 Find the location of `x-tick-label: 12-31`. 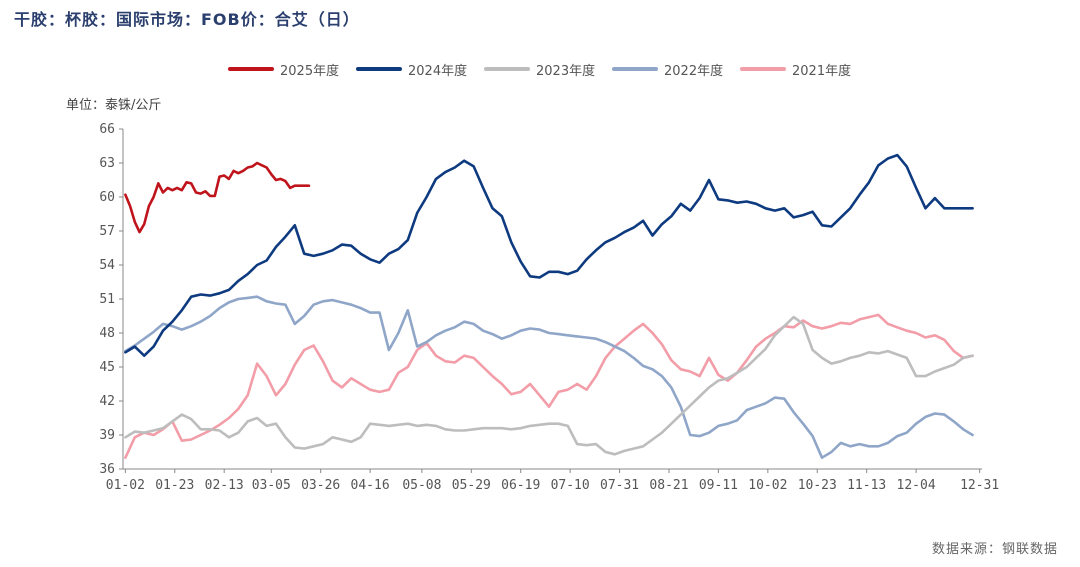

x-tick-label: 12-31 is located at coordinates (979, 485).